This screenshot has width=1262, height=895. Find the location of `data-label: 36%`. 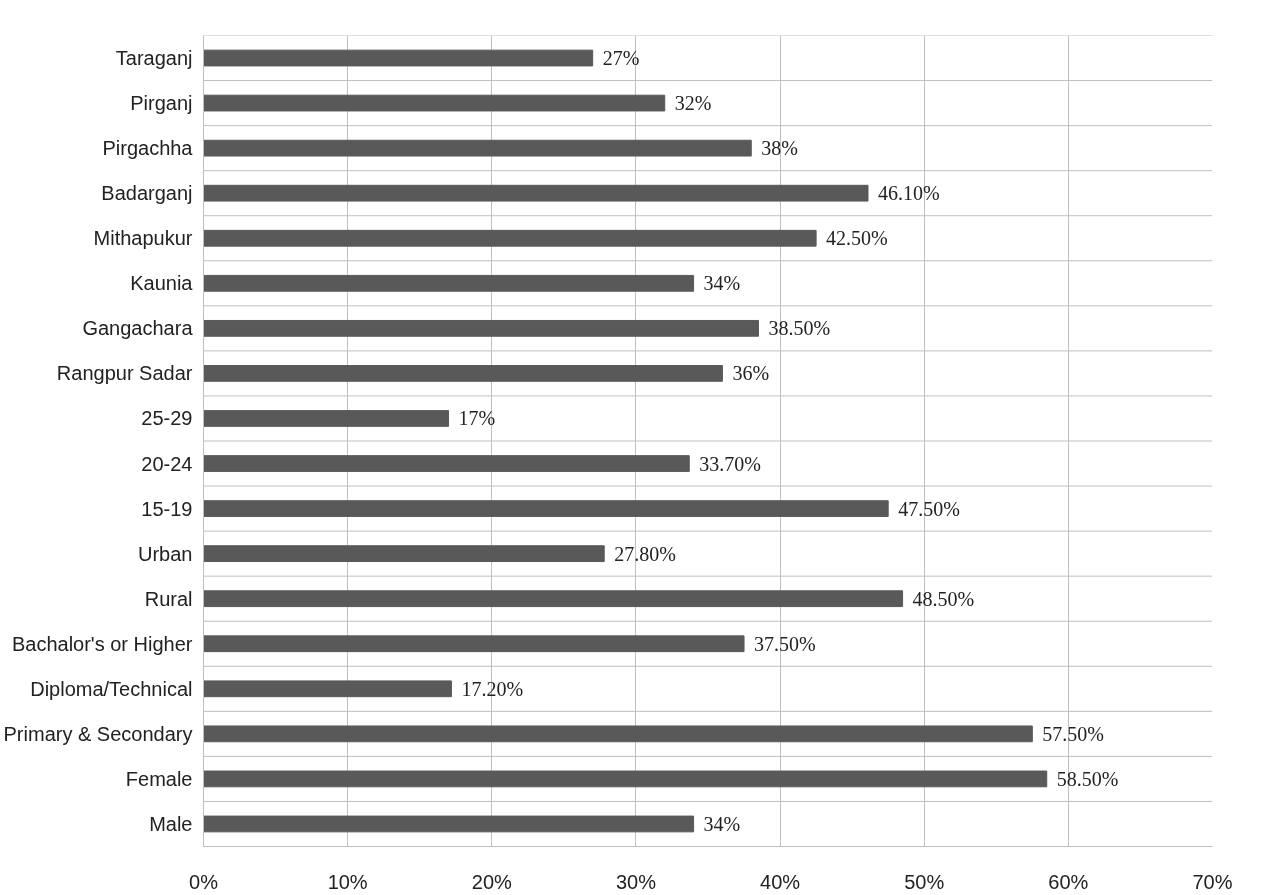

data-label: 36% is located at coordinates (751, 373).